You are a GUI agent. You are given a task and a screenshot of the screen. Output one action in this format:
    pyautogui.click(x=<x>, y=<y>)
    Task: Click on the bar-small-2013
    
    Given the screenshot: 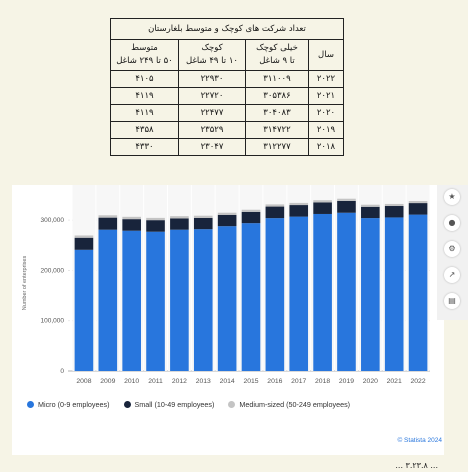 What is the action you would take?
    pyautogui.click(x=203, y=223)
    